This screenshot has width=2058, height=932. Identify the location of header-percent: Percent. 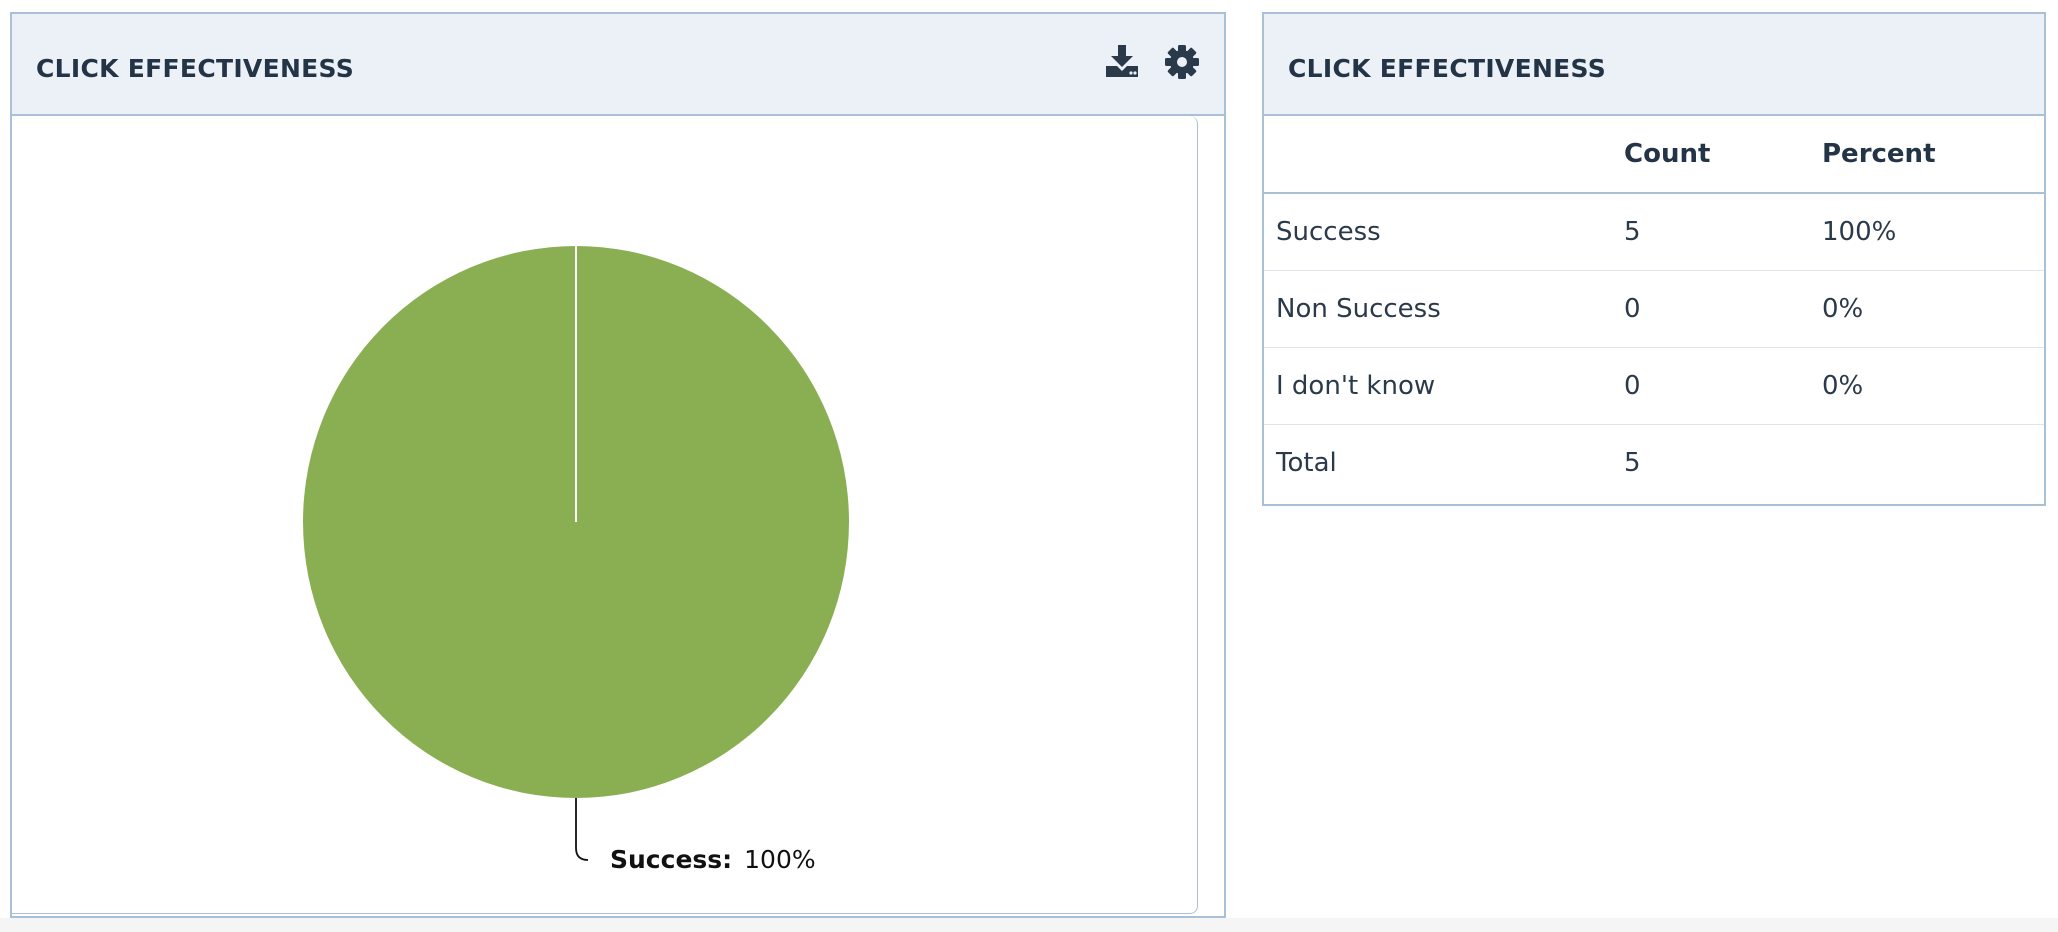
(1927, 155).